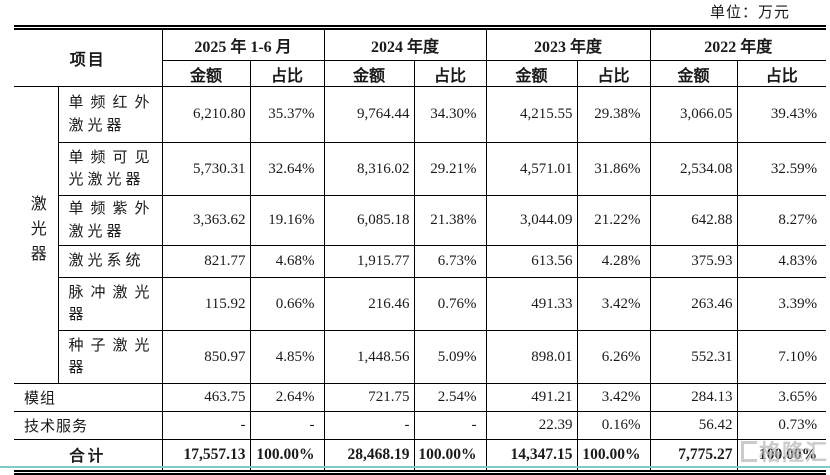 The width and height of the screenshot is (830, 475). I want to click on cell-amount: 613.56, so click(531, 261).